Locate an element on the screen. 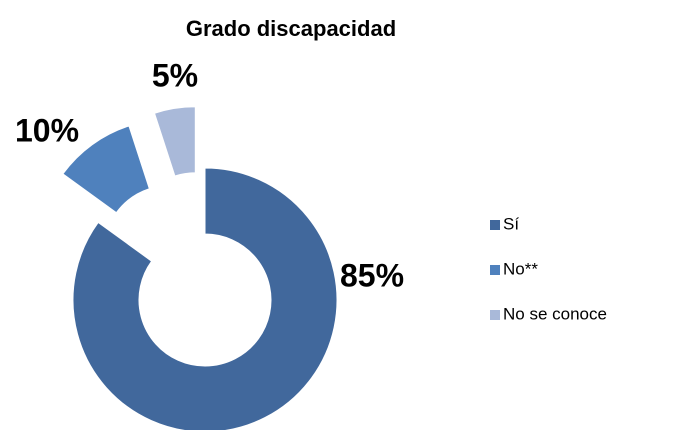 Image resolution: width=694 pixels, height=430 pixels. legend-label: No** is located at coordinates (520, 268).